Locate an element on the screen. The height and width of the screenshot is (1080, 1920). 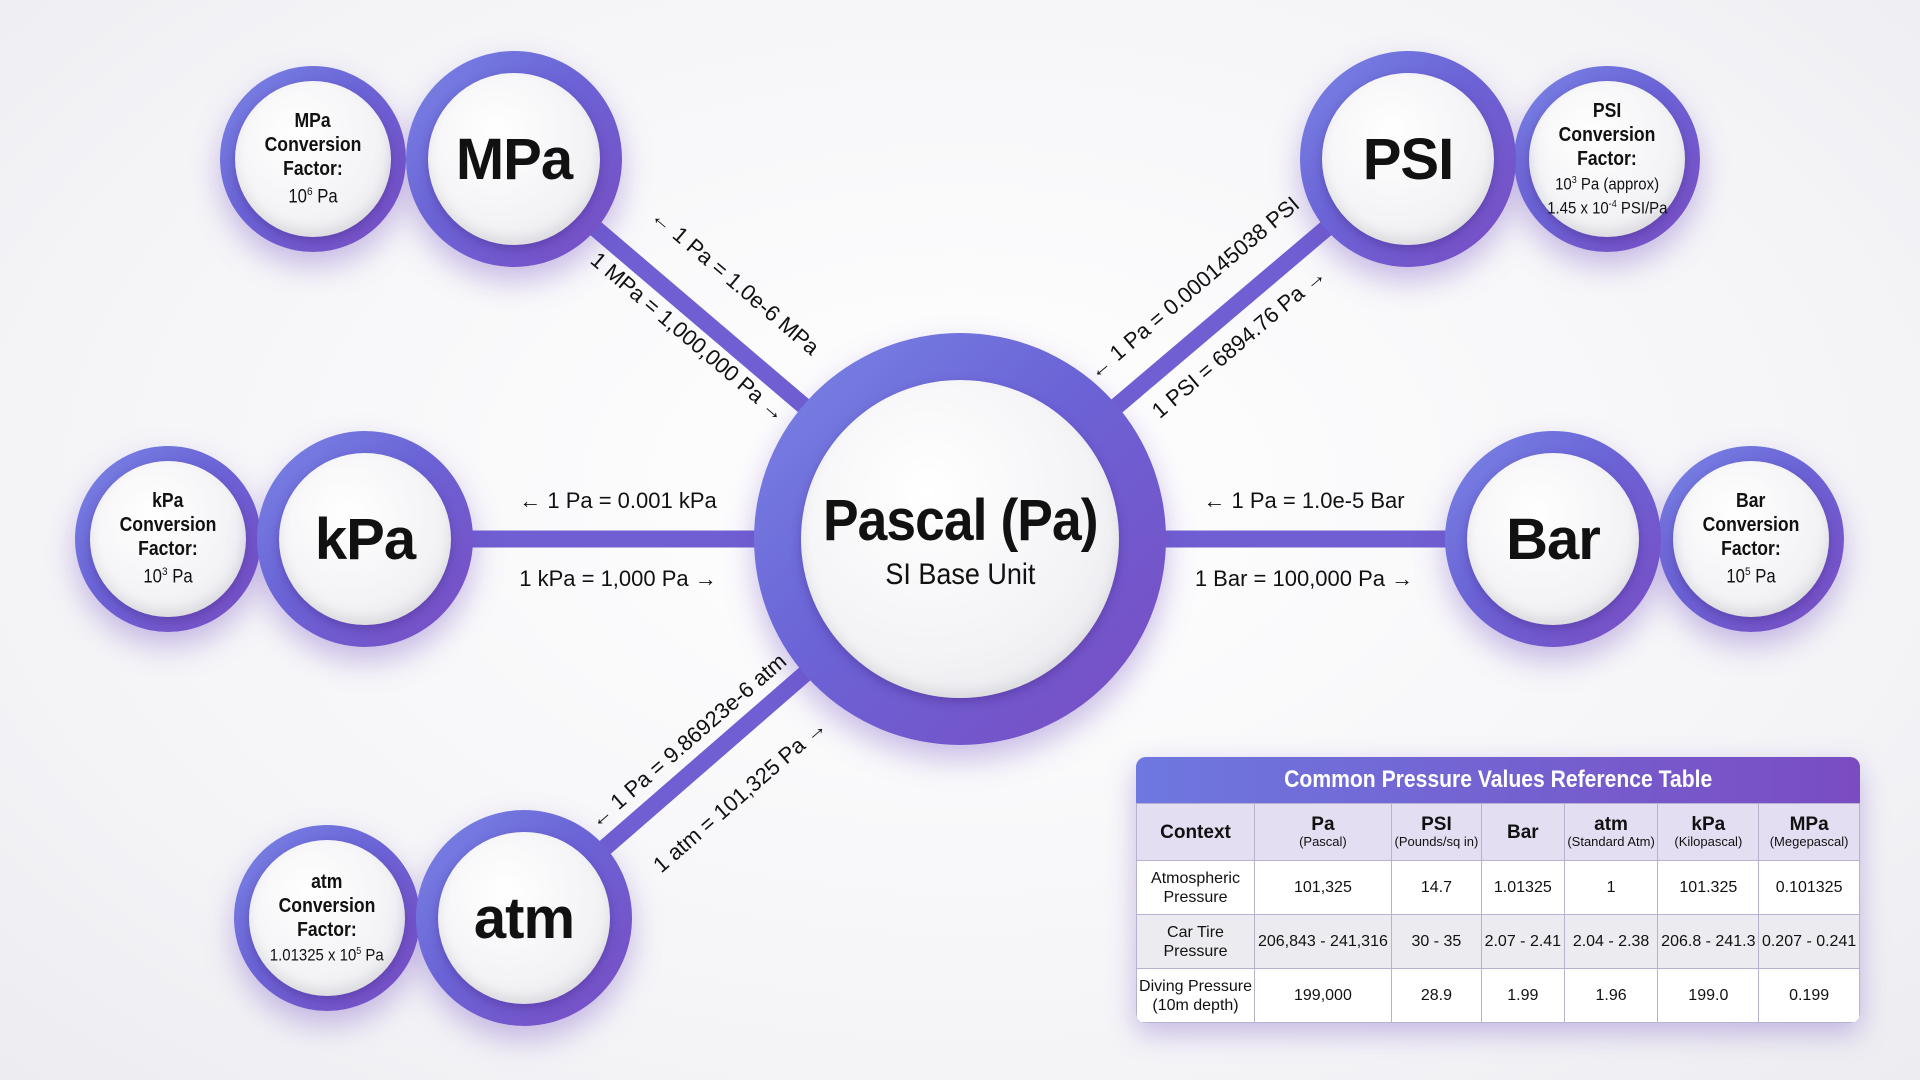
kpa-to-unit-label: ← 1 Pa = 0.001 kPa is located at coordinates (618, 500).